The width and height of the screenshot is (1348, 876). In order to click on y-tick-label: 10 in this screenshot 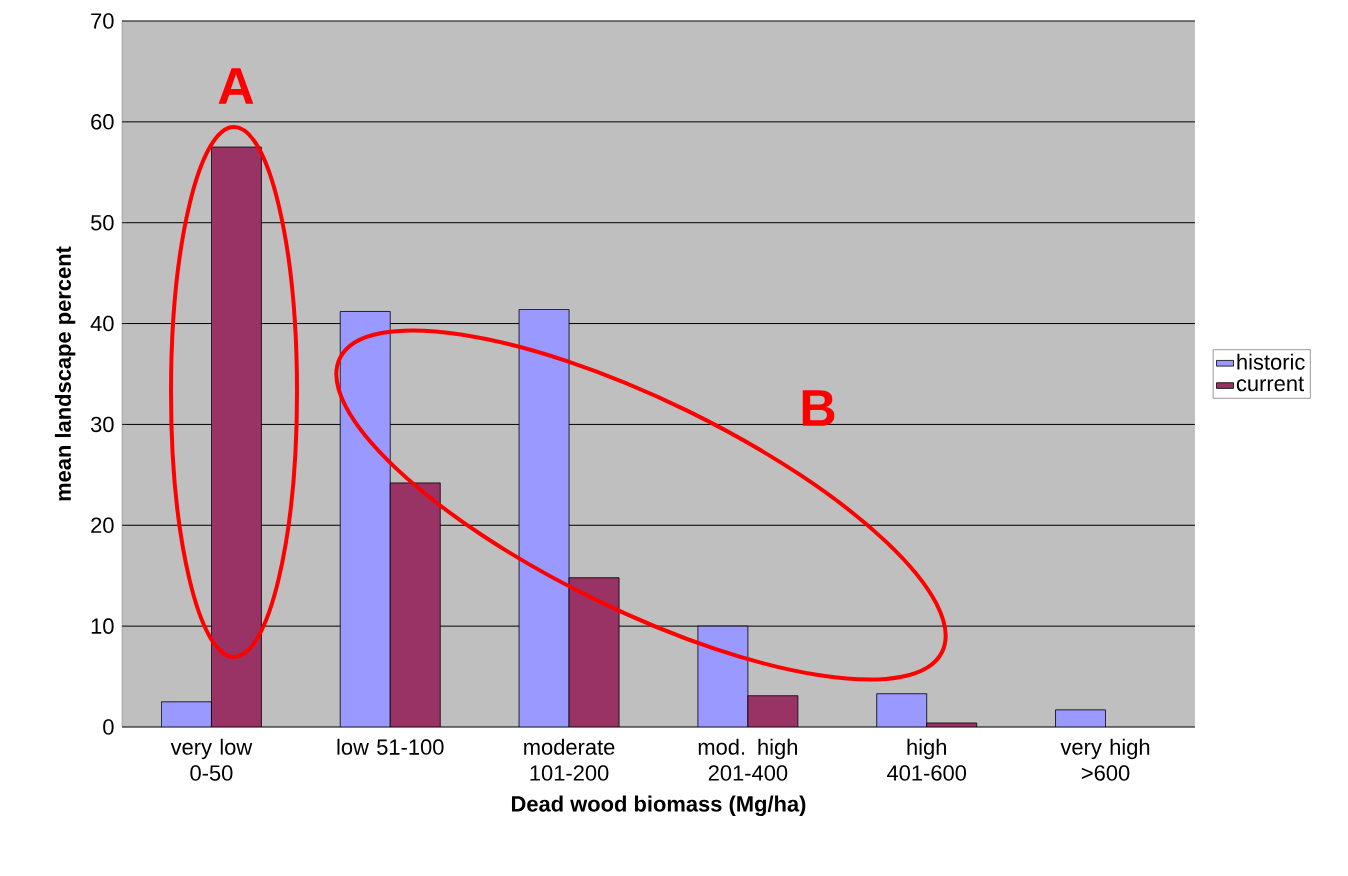, I will do `click(102, 626)`.